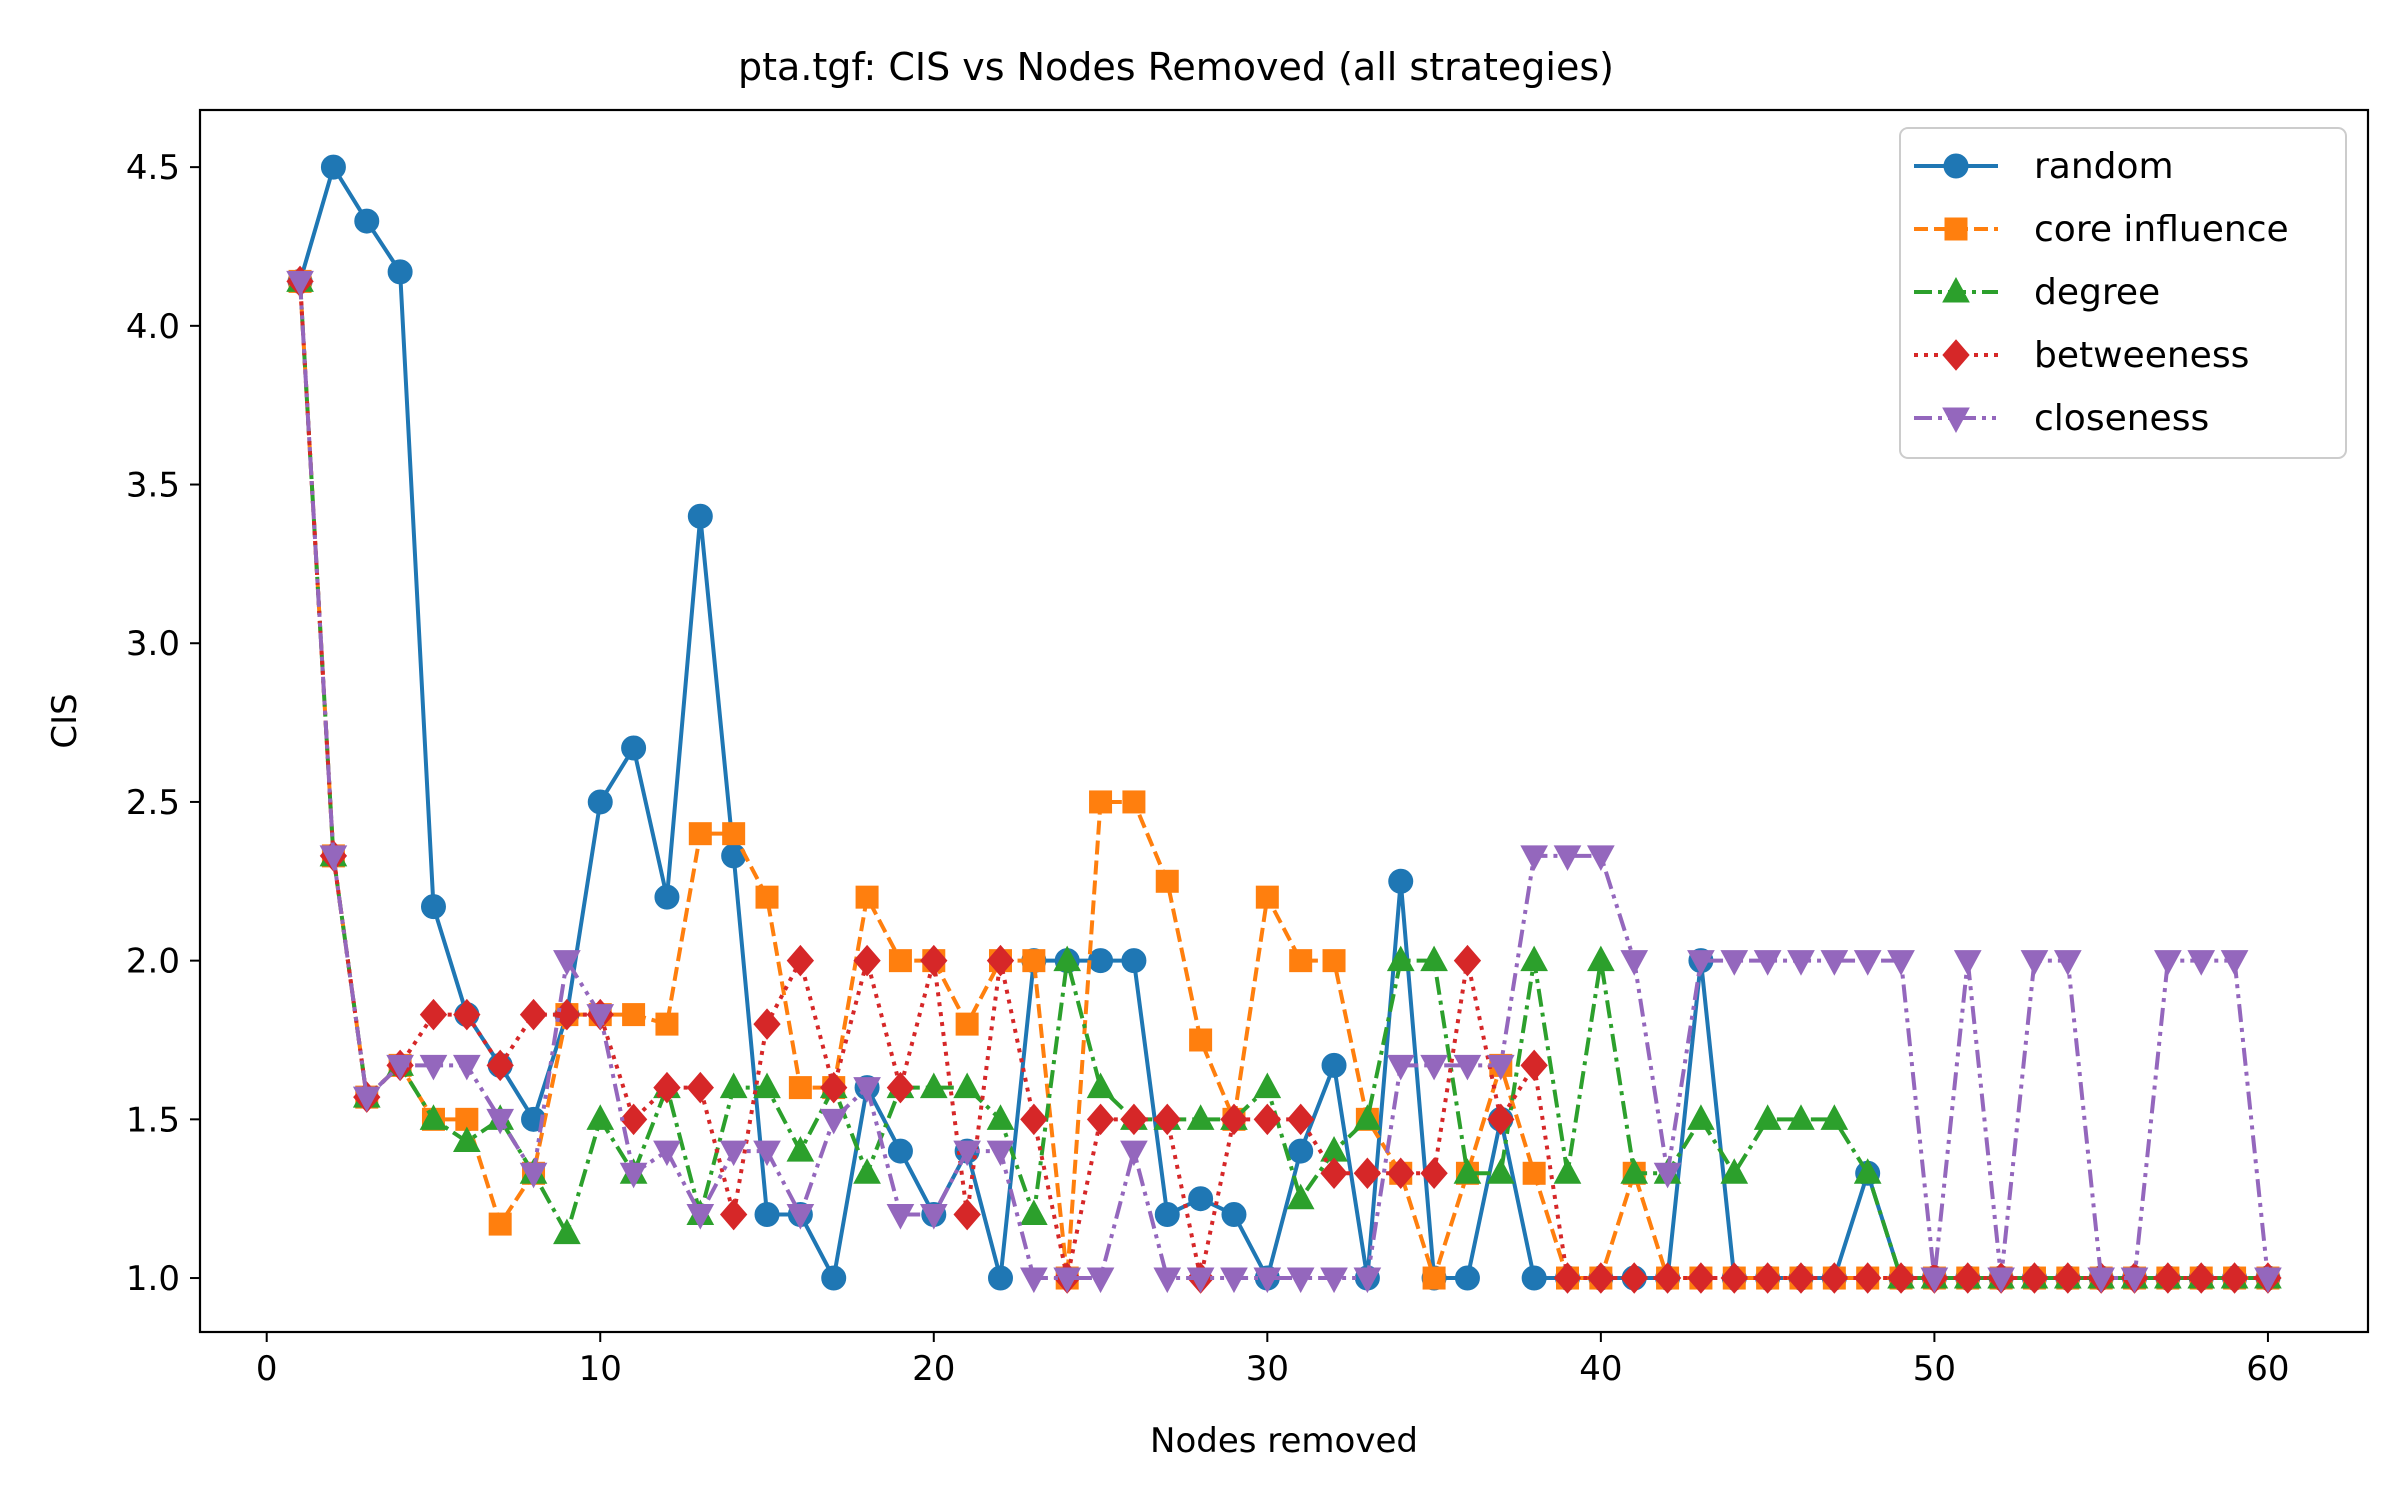  What do you see at coordinates (153, 1120) in the screenshot?
I see `y-tick-label: 1.5` at bounding box center [153, 1120].